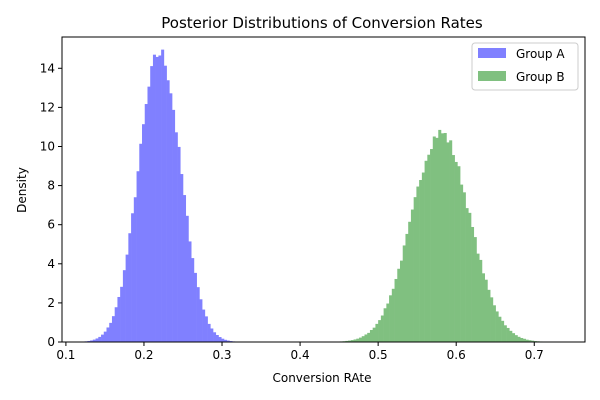 This screenshot has width=600, height=400. I want to click on y-tick-label-6: 12, so click(47, 107).